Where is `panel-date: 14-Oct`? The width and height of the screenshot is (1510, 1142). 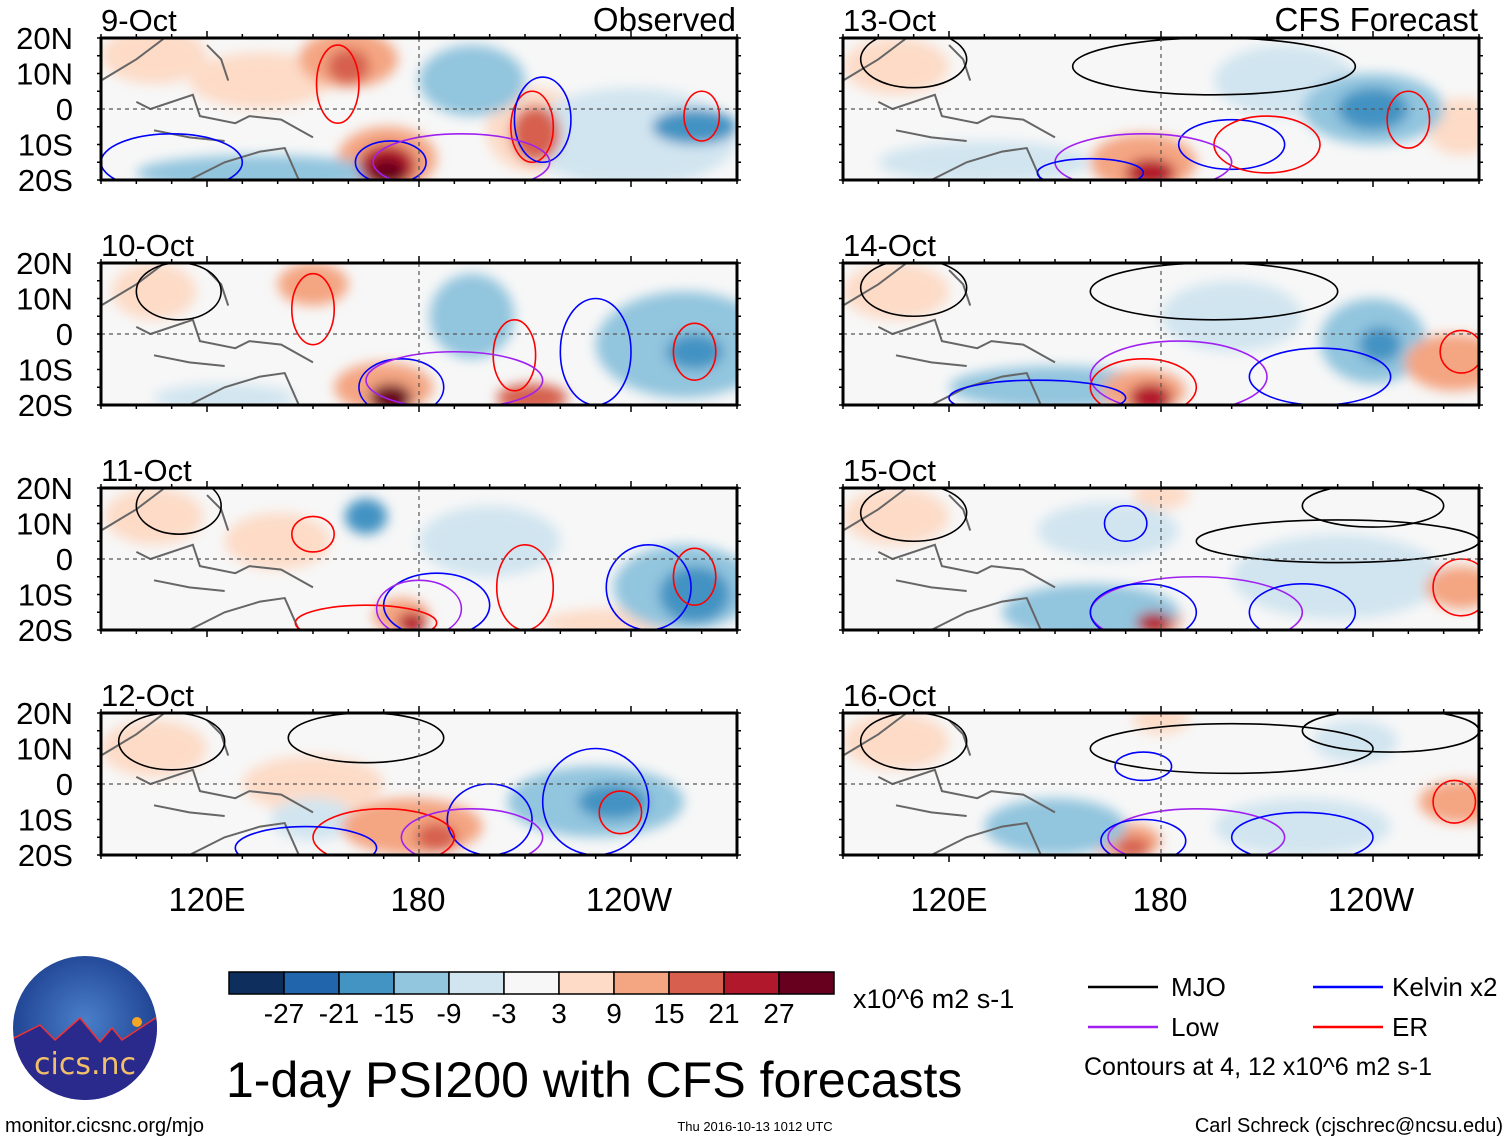
panel-date: 14-Oct is located at coordinates (889, 245).